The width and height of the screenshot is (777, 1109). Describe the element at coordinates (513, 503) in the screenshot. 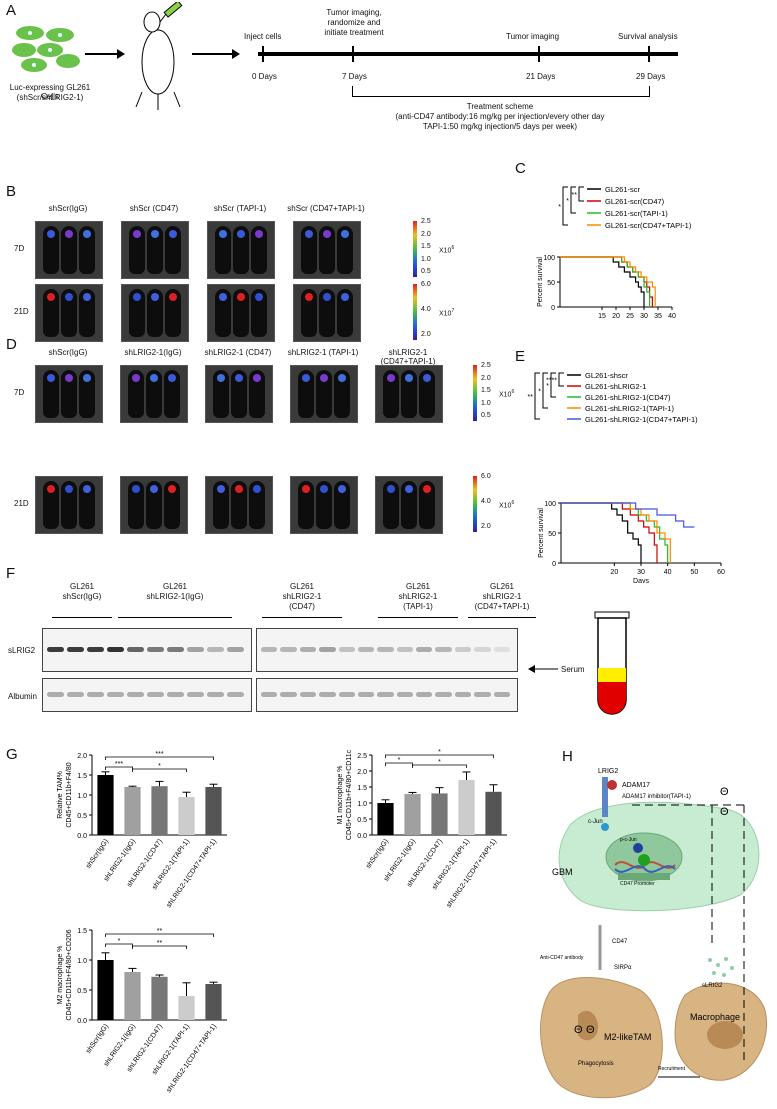

I see `scale-unit-exp: 6` at that location.